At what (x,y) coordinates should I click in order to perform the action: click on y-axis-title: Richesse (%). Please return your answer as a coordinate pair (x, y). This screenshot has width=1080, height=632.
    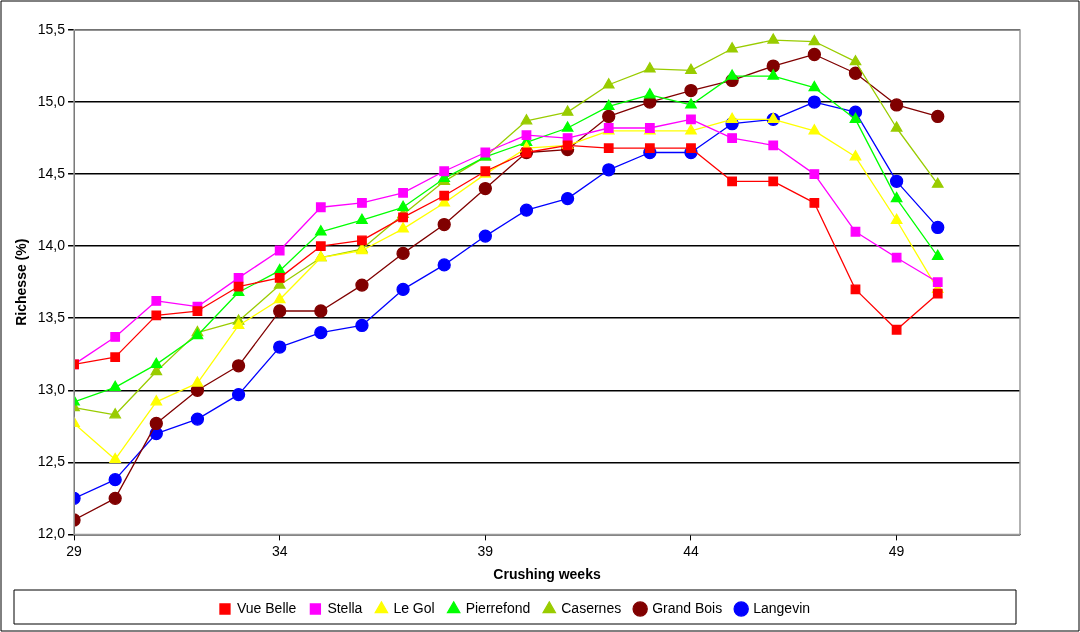
    Looking at the image, I should click on (21, 282).